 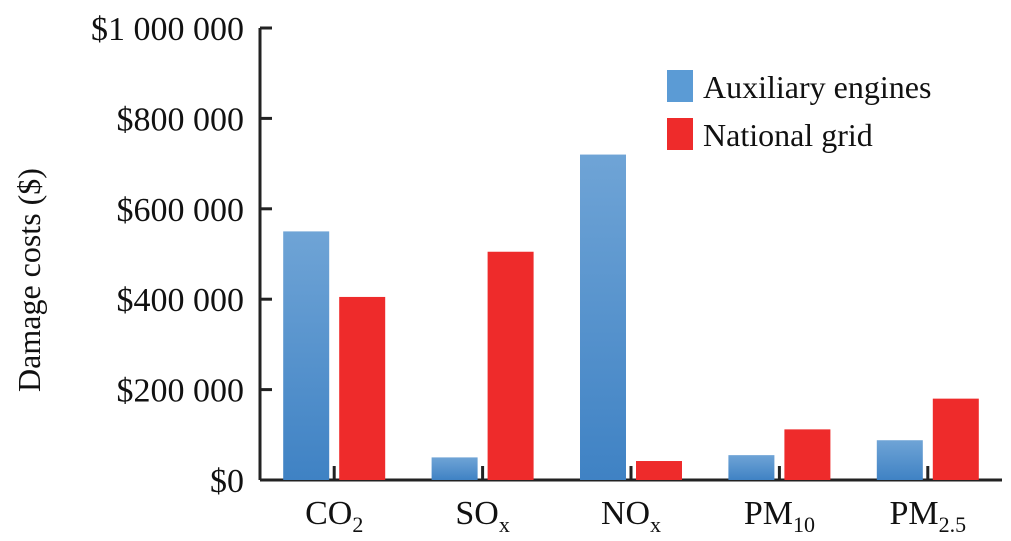 What do you see at coordinates (476, 513) in the screenshot?
I see `x-tick-label-base: SO` at bounding box center [476, 513].